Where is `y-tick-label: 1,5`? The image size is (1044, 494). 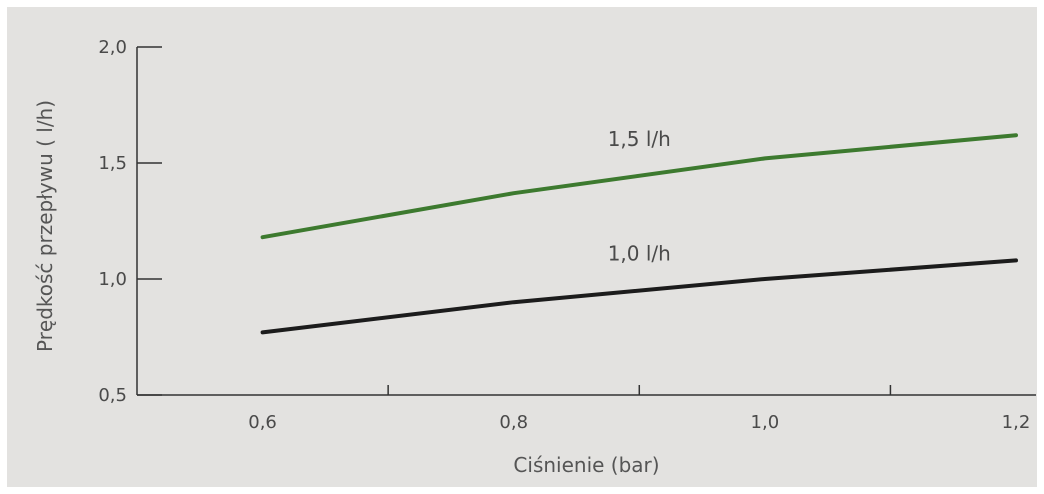 y-tick-label: 1,5 is located at coordinates (112, 163).